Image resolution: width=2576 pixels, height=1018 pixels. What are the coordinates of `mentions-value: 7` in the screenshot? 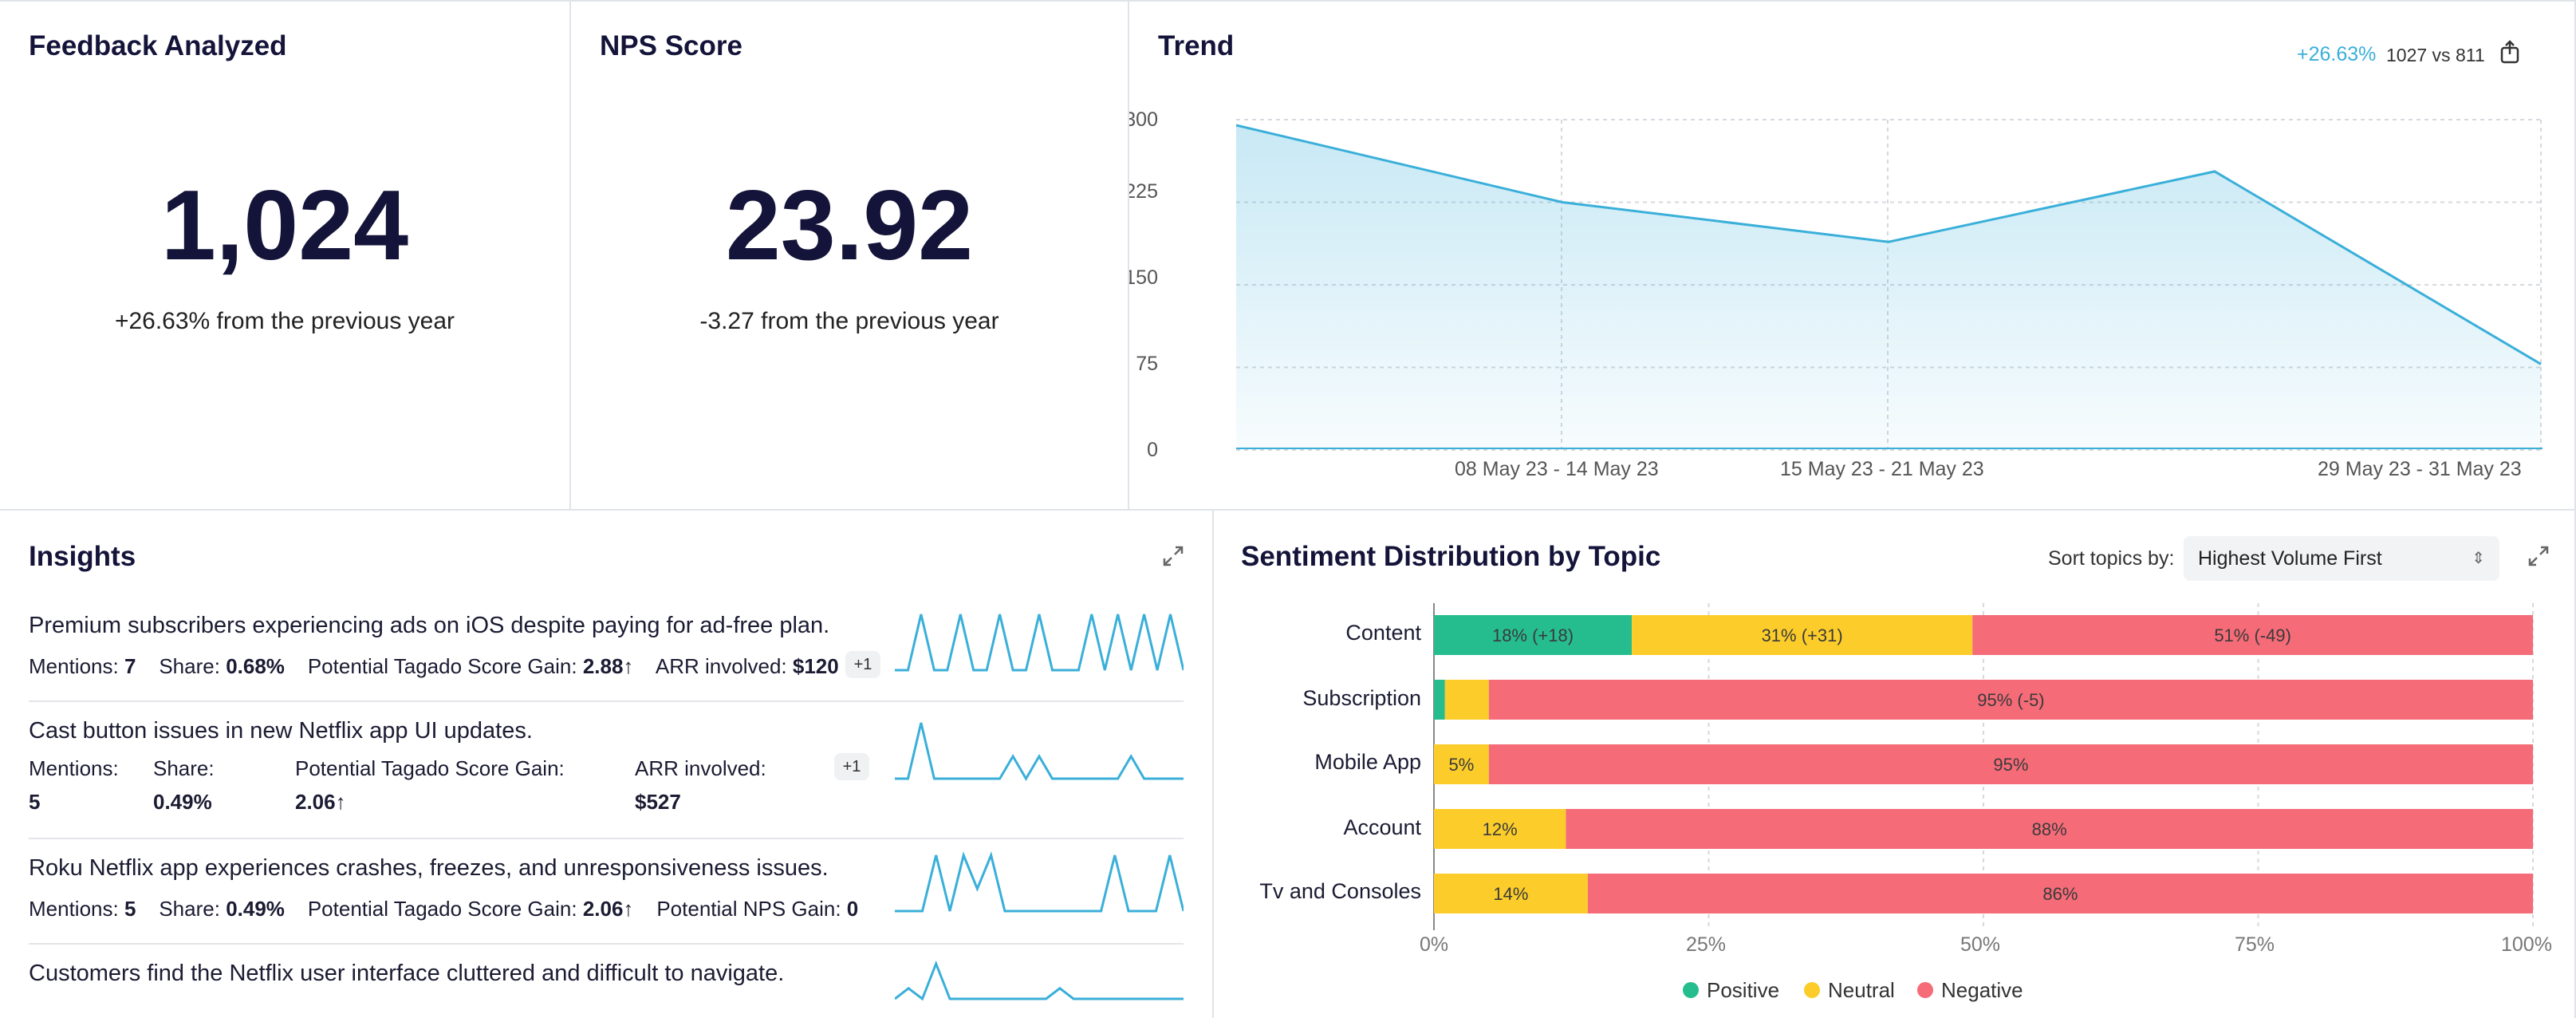 It's located at (130, 666).